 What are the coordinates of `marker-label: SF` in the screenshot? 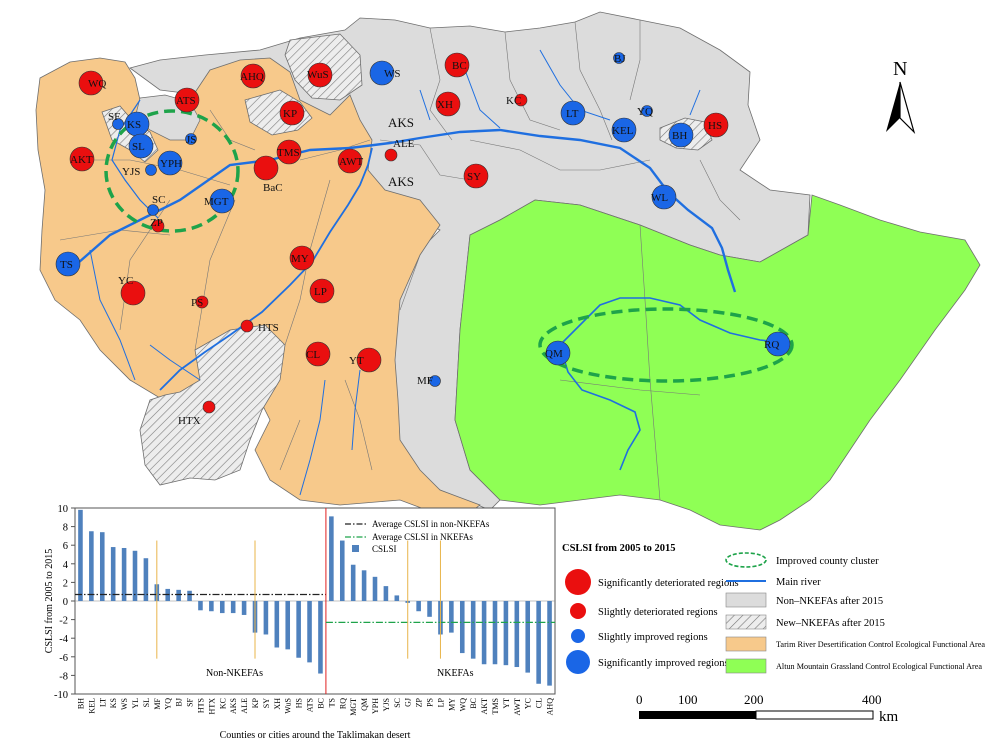 It's located at (114, 117).